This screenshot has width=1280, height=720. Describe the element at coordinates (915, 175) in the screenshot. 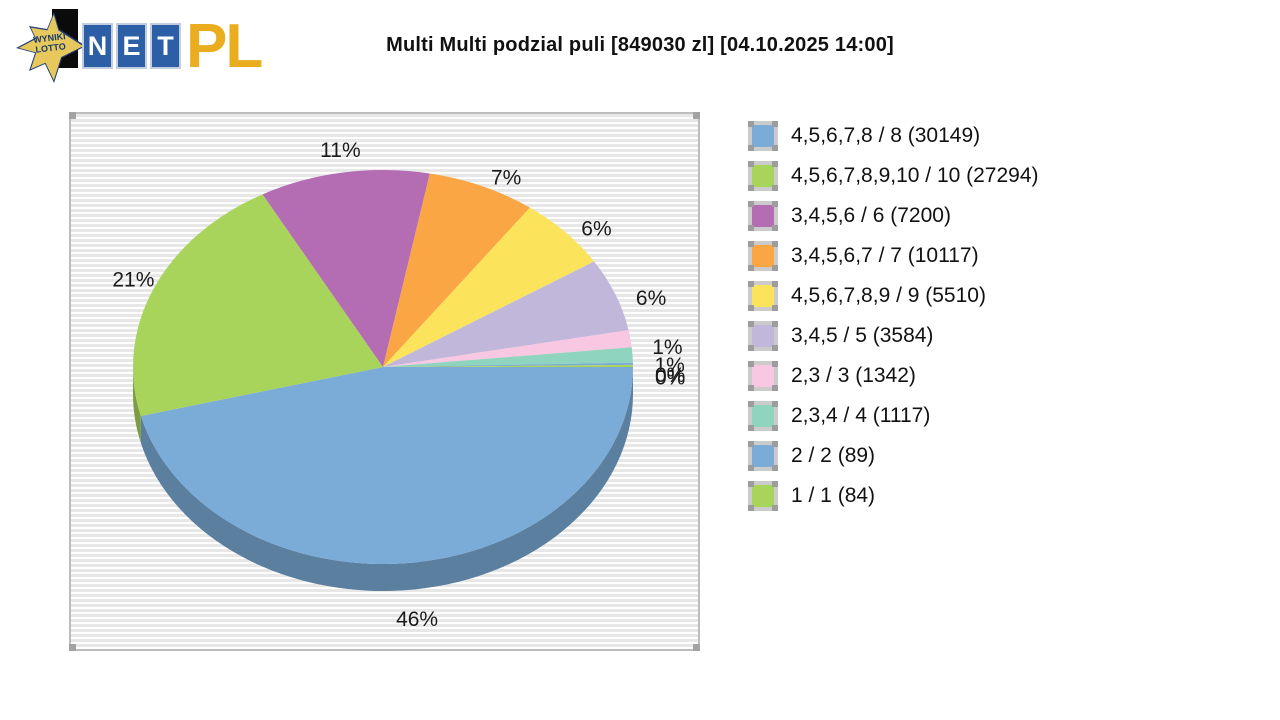

I see `legend-label: 4,5,6,7,8,9,10 / 10 (27294)` at that location.